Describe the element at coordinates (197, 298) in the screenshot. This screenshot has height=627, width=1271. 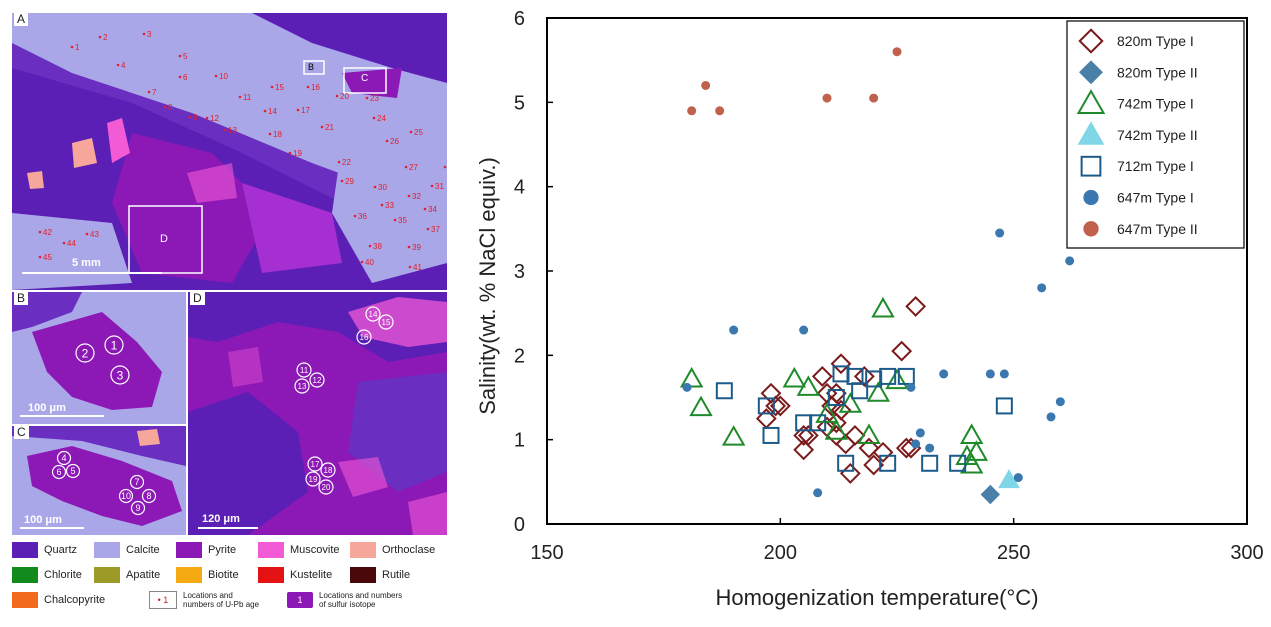
I see `panel-d-label: D` at that location.